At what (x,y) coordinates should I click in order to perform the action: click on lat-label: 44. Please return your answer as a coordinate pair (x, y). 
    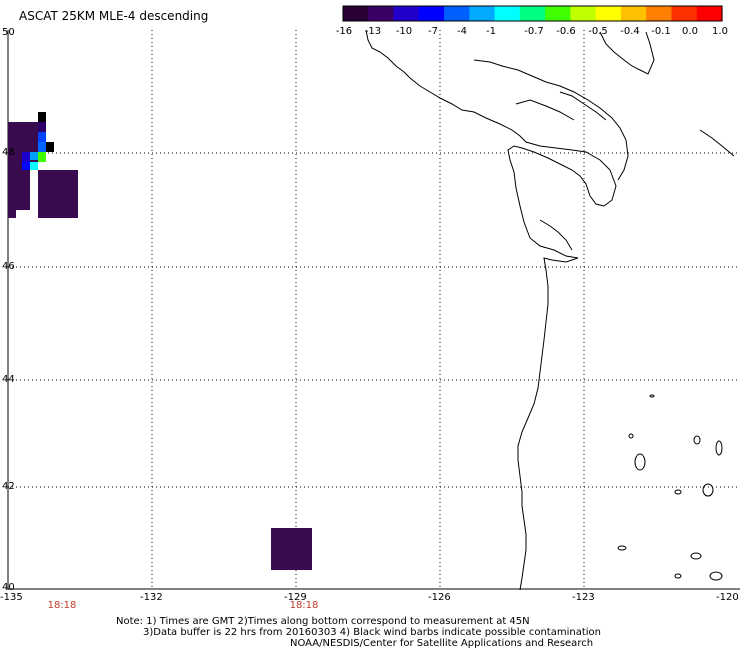
    Looking at the image, I should click on (8, 379).